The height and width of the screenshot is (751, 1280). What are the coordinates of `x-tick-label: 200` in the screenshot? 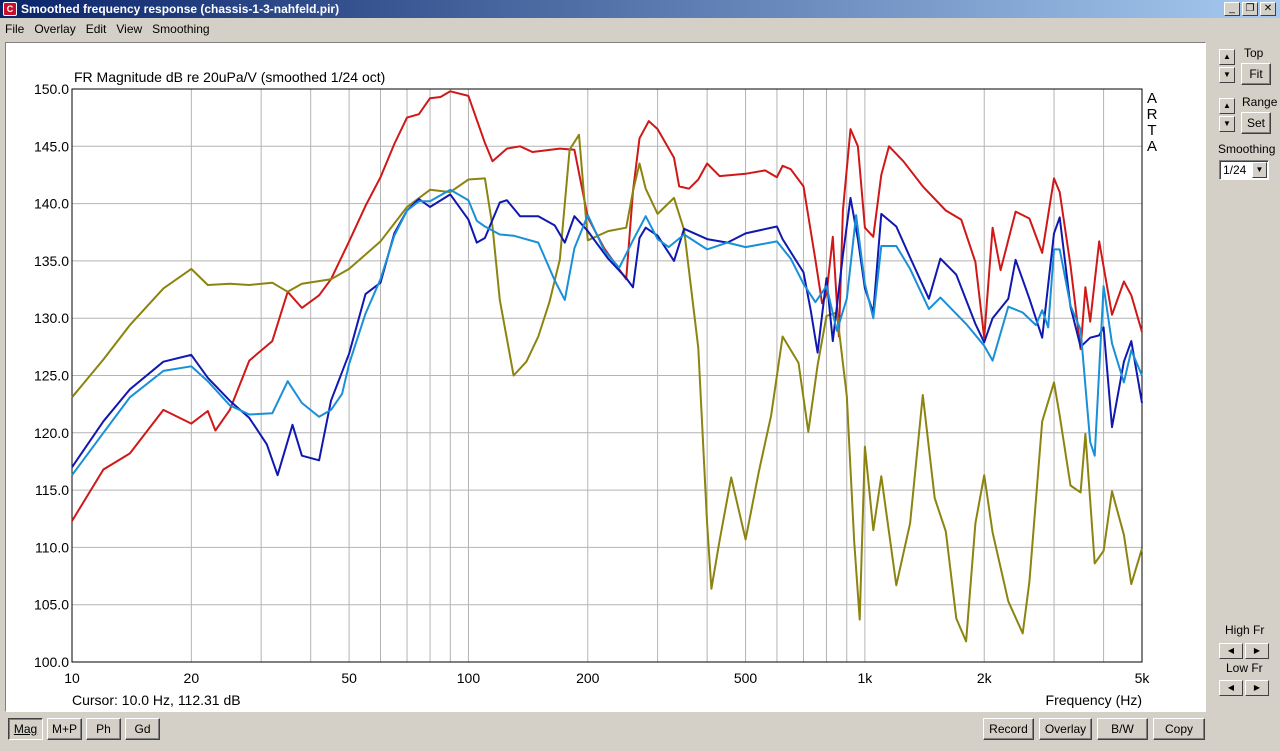 It's located at (588, 678).